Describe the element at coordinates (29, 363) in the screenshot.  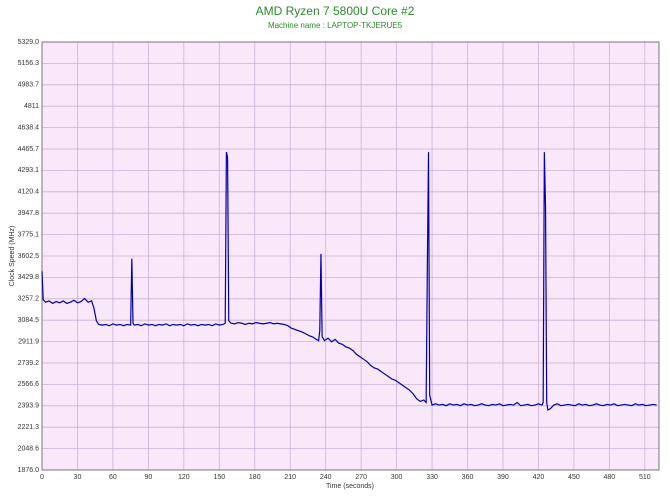
I see `y-tick-label: 2739.2` at that location.